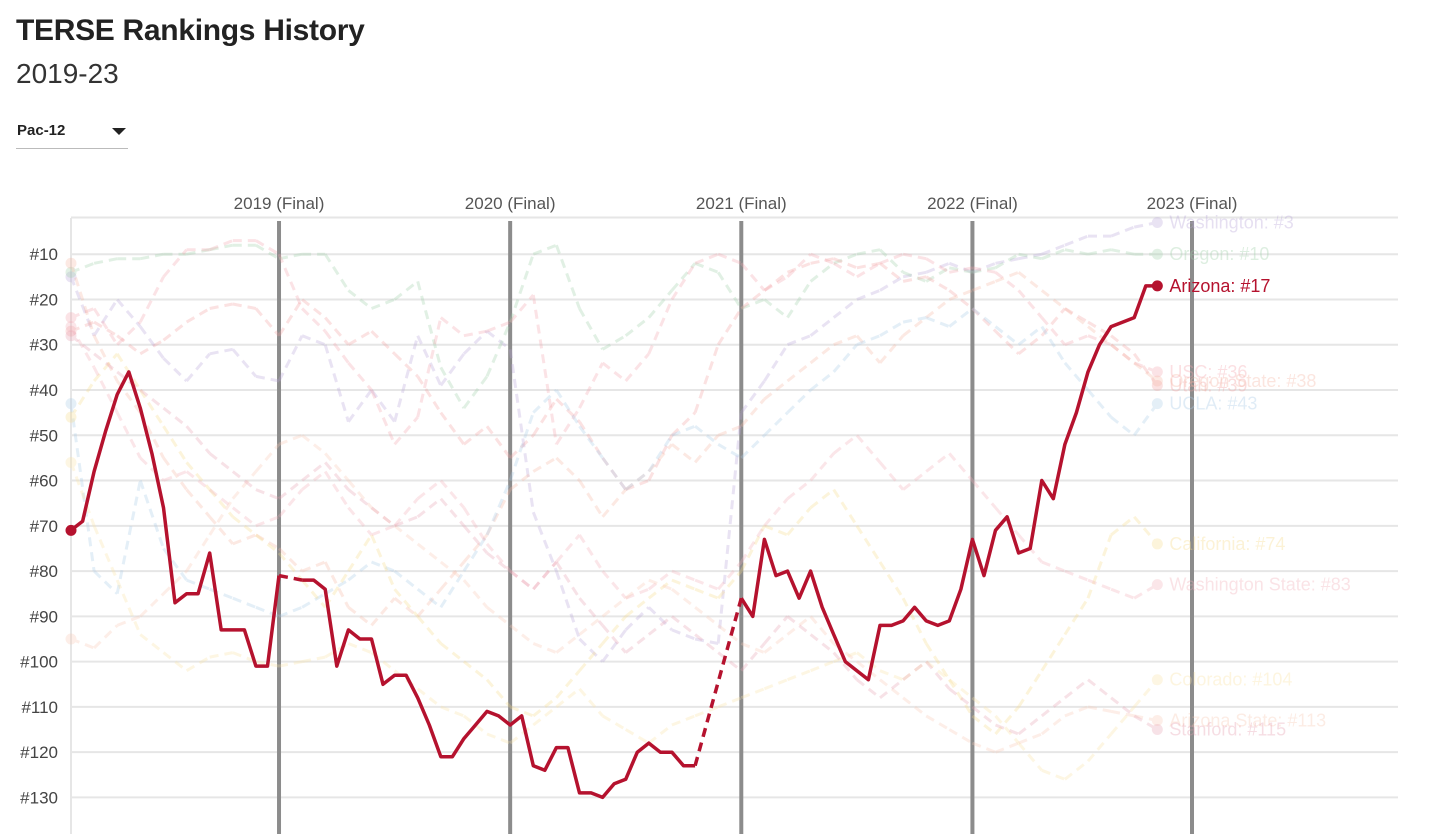  What do you see at coordinates (39, 797) in the screenshot?
I see `y-tick-label: #130` at bounding box center [39, 797].